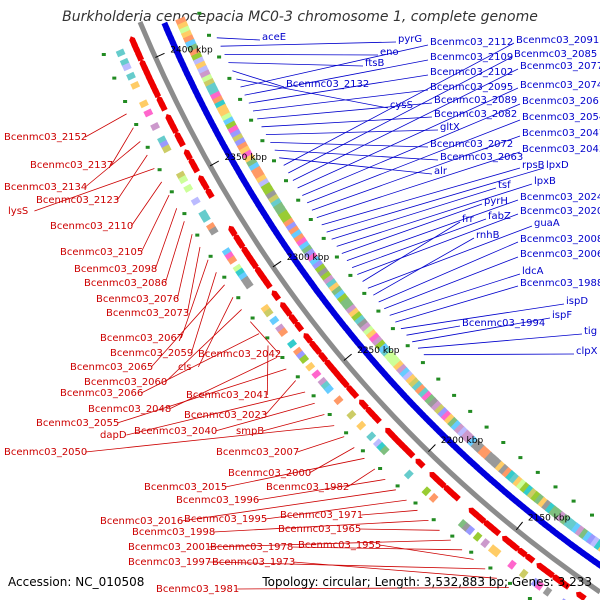 This screenshot has height=600, width=600. Describe the element at coordinates (239, 354) in the screenshot. I see `reverse-gene-label: Bcenmc03_2042` at that location.